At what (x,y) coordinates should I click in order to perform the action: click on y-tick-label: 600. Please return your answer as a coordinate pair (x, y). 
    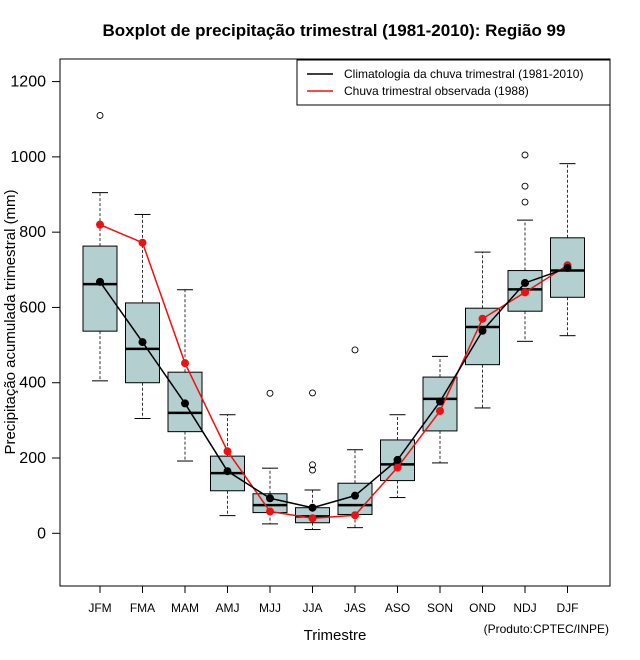
    Looking at the image, I should click on (32, 307).